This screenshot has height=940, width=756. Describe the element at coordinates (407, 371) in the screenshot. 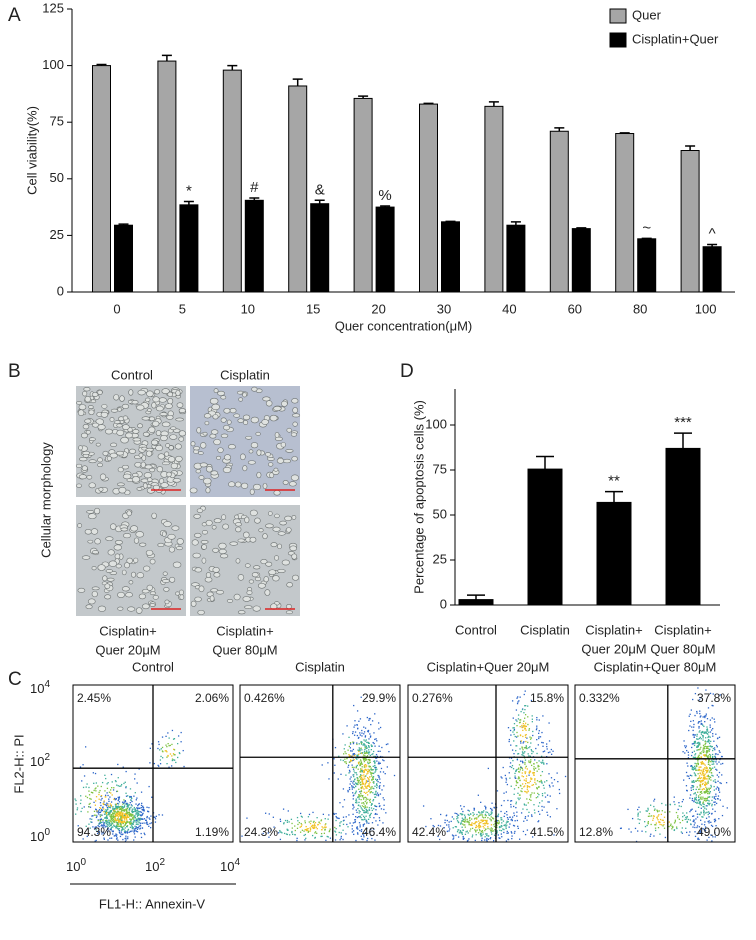

I see `panel-label: D` at that location.